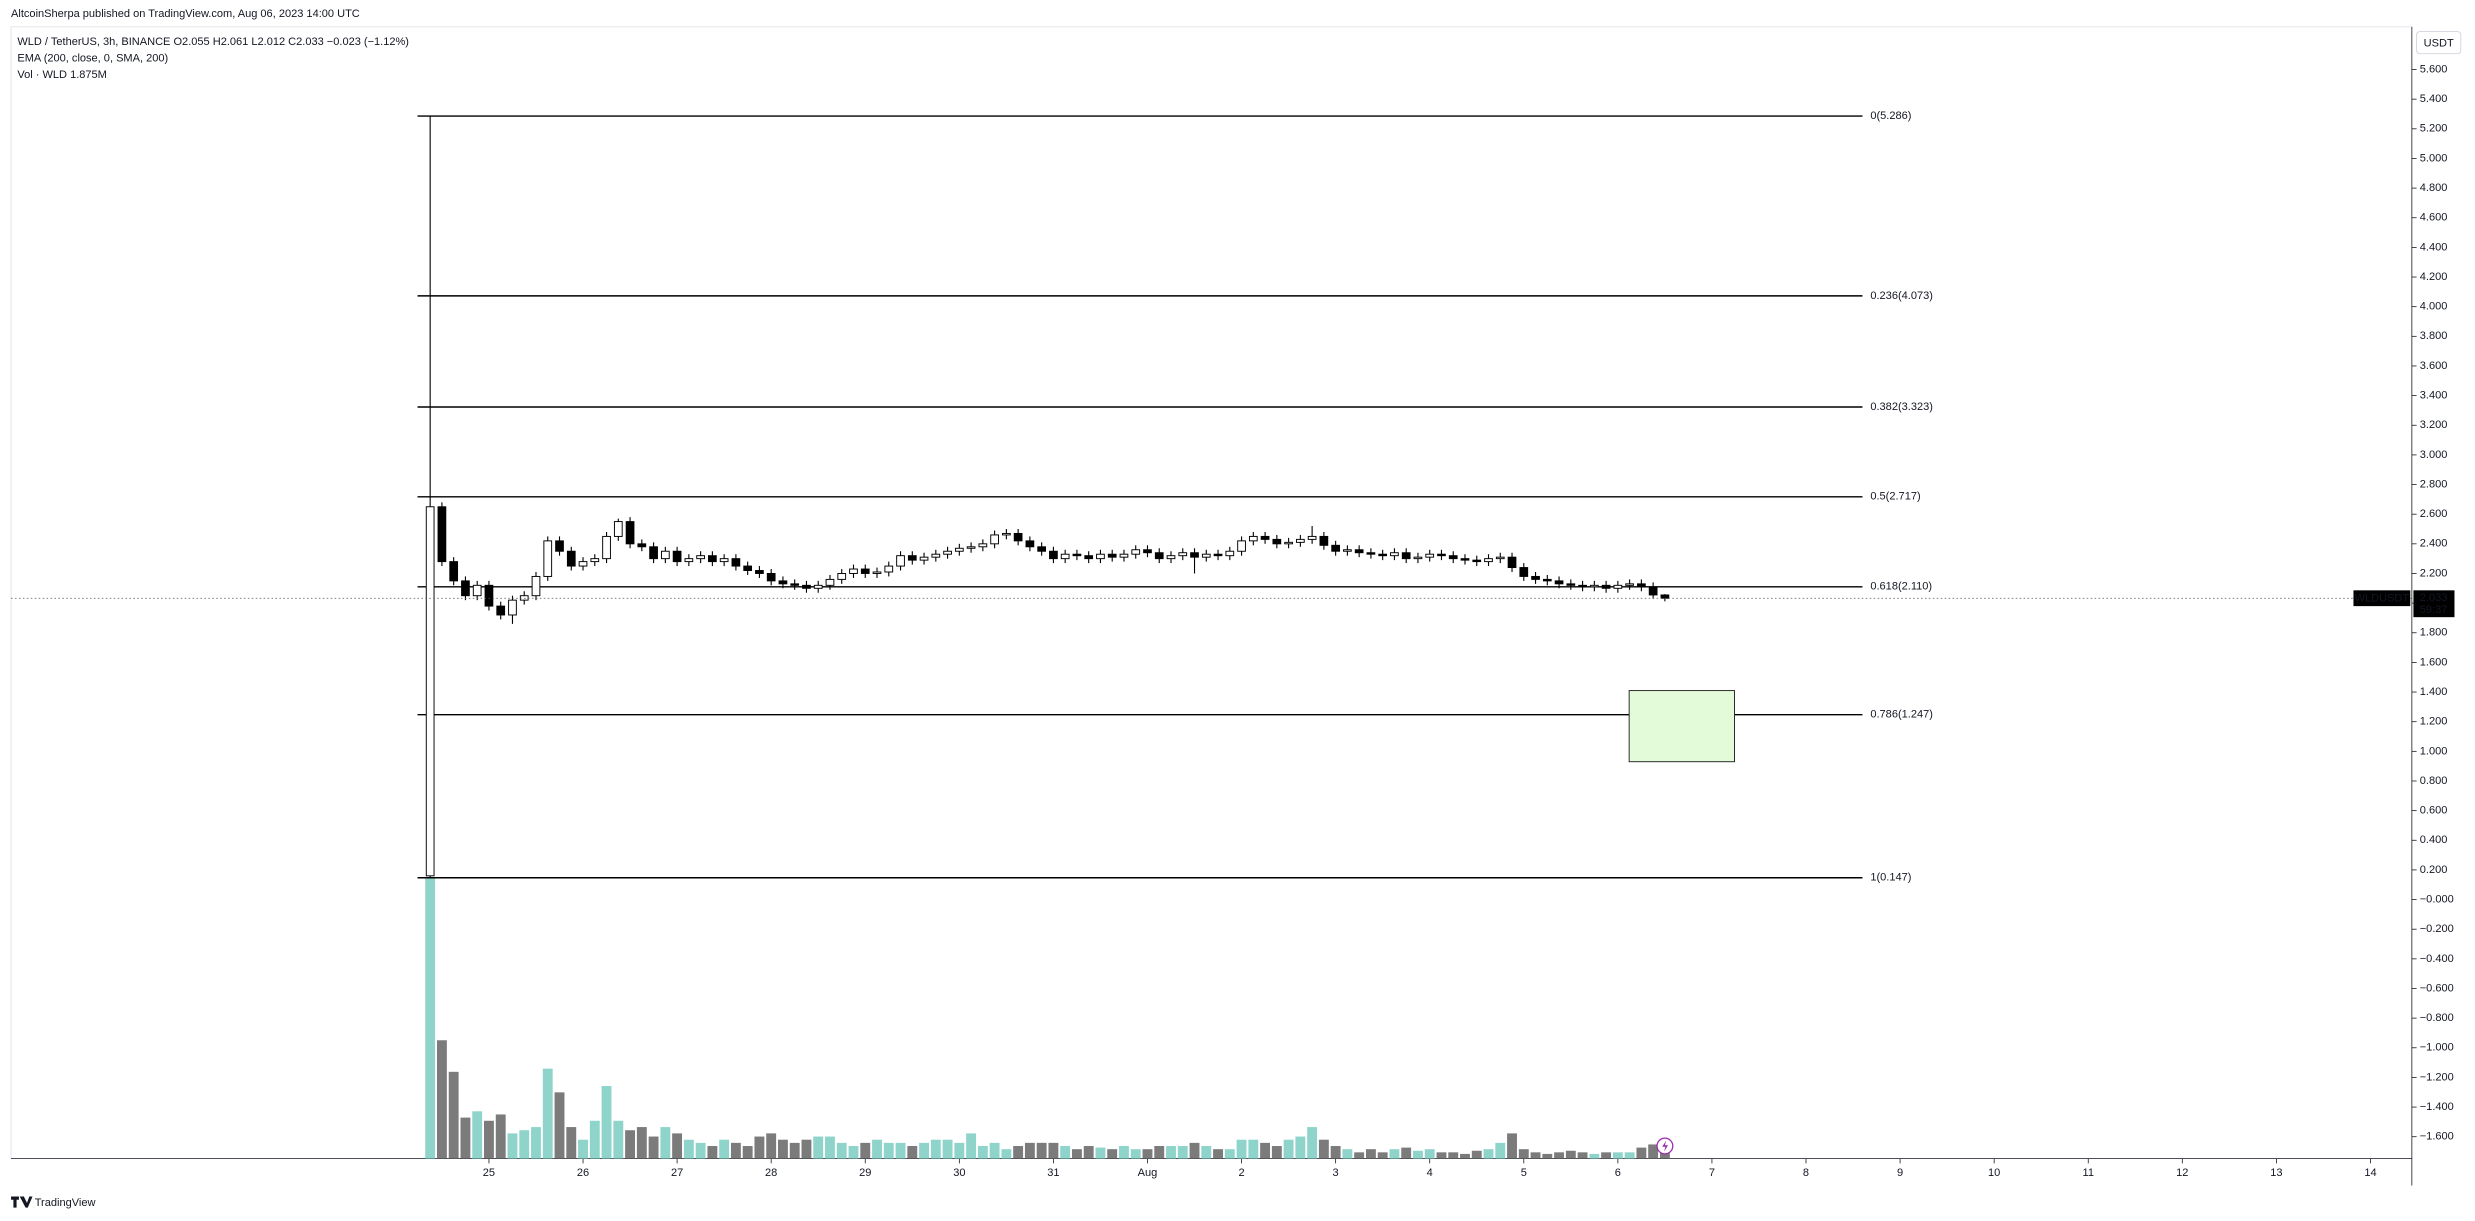 Image resolution: width=2475 pixels, height=1221 pixels. What do you see at coordinates (2437, 988) in the screenshot?
I see `y-tick-label: −0.600` at bounding box center [2437, 988].